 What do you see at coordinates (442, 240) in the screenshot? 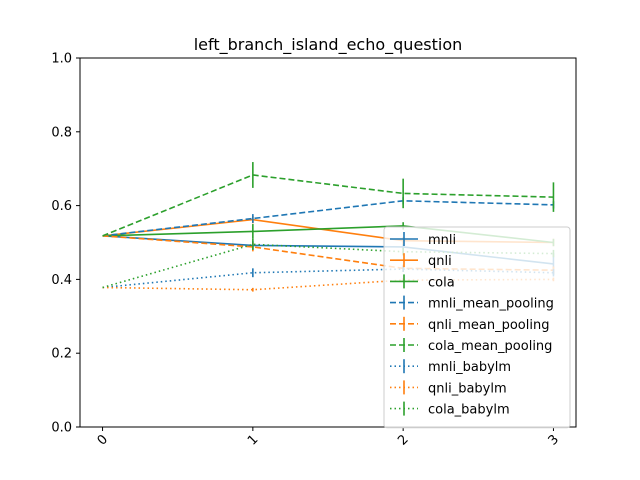
I see `legend-label: mnli` at bounding box center [442, 240].